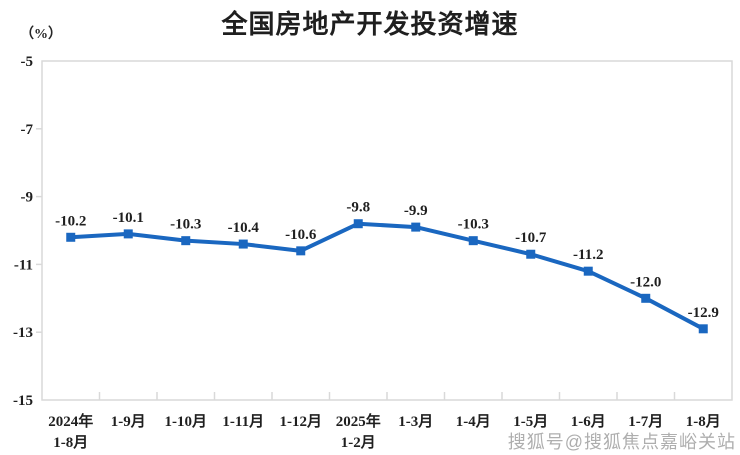 The width and height of the screenshot is (740, 455). I want to click on data-label: -9.9, so click(416, 211).